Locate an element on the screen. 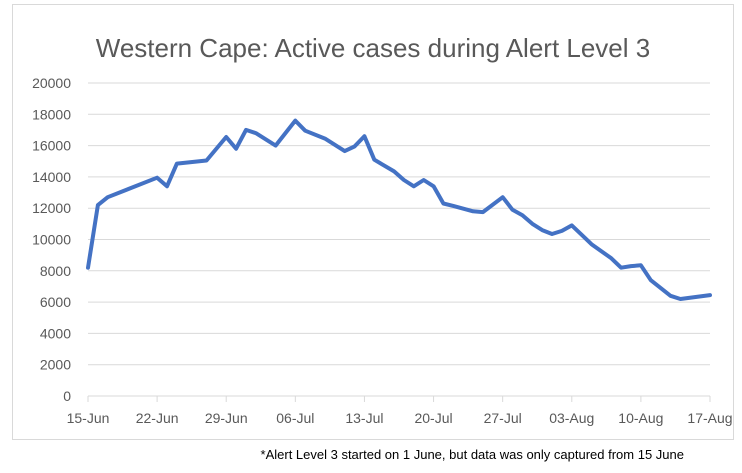  y-tick-label: 0 is located at coordinates (67, 396).